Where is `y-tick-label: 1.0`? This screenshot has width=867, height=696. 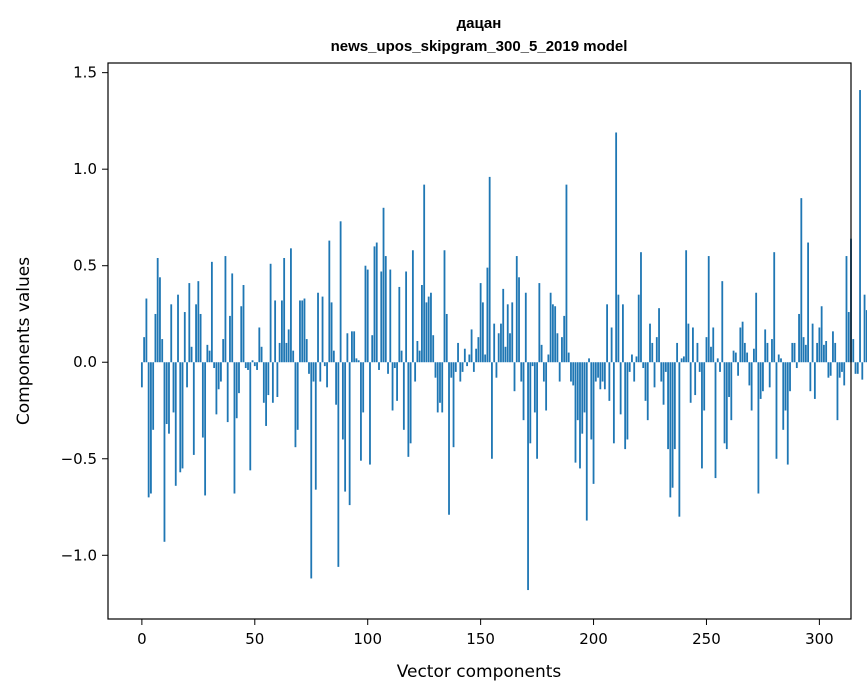 y-tick-label: 1.0 is located at coordinates (85, 169).